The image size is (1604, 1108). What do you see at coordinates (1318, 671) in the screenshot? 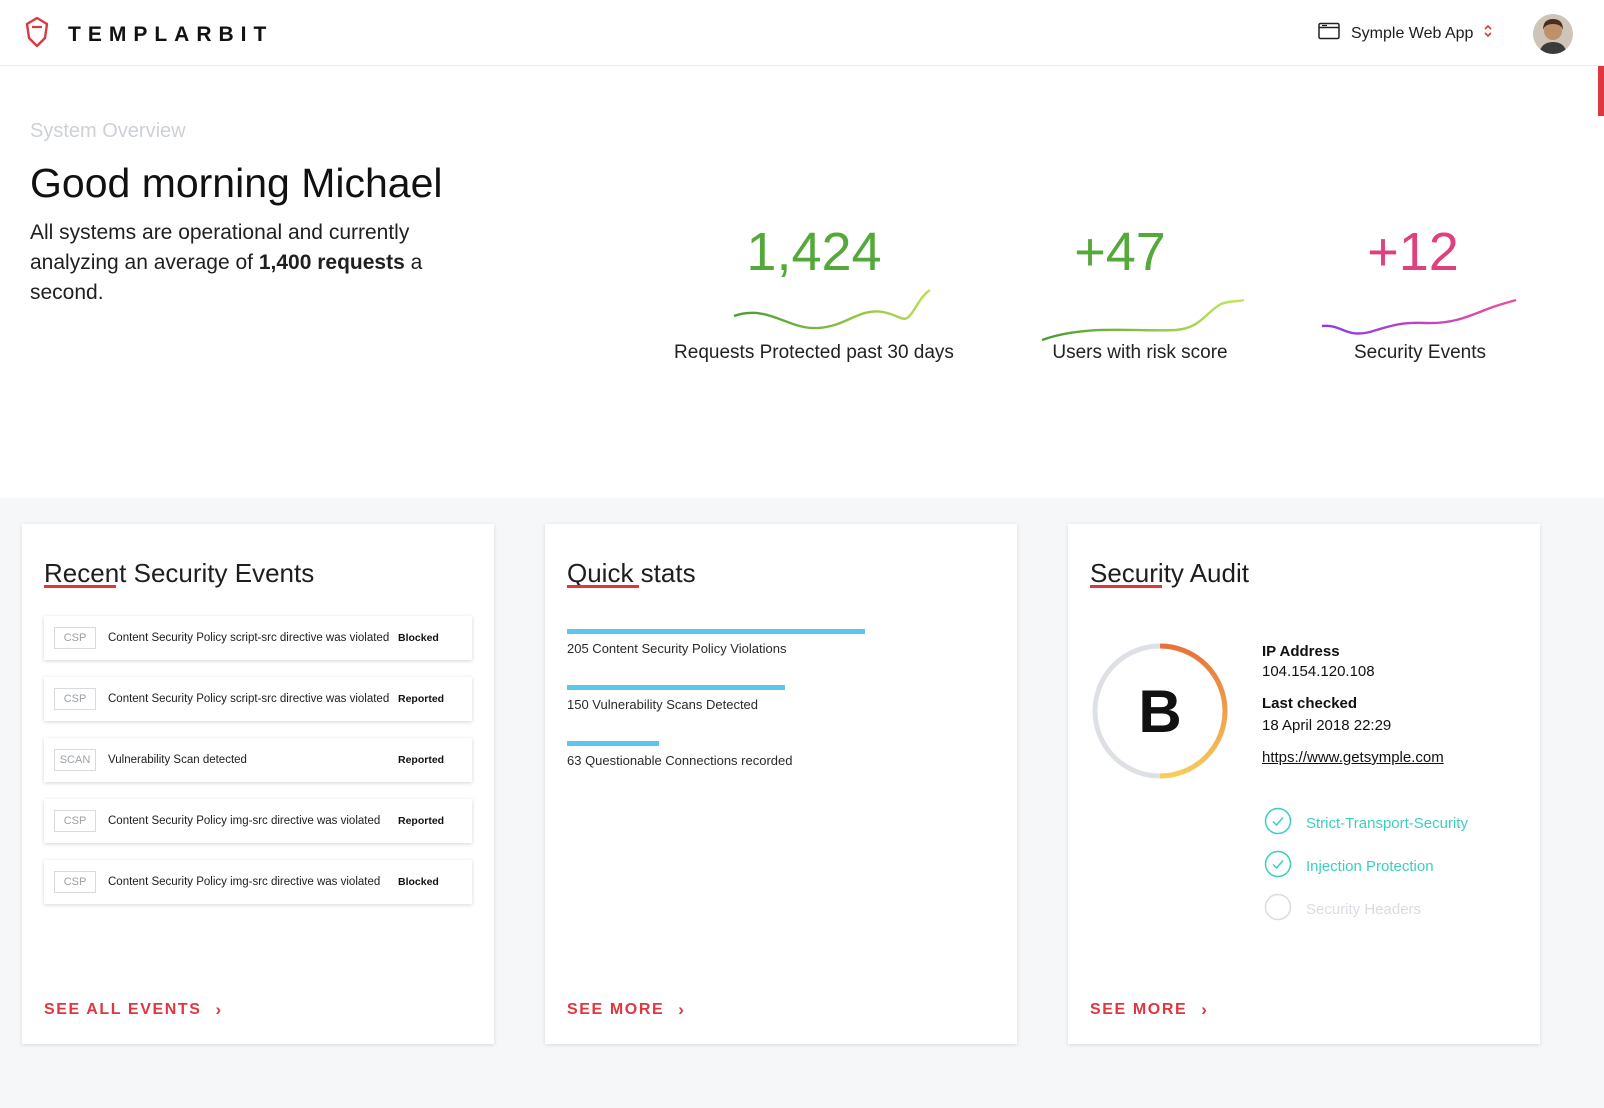
I see `ip-value: 104.154.120.108` at bounding box center [1318, 671].